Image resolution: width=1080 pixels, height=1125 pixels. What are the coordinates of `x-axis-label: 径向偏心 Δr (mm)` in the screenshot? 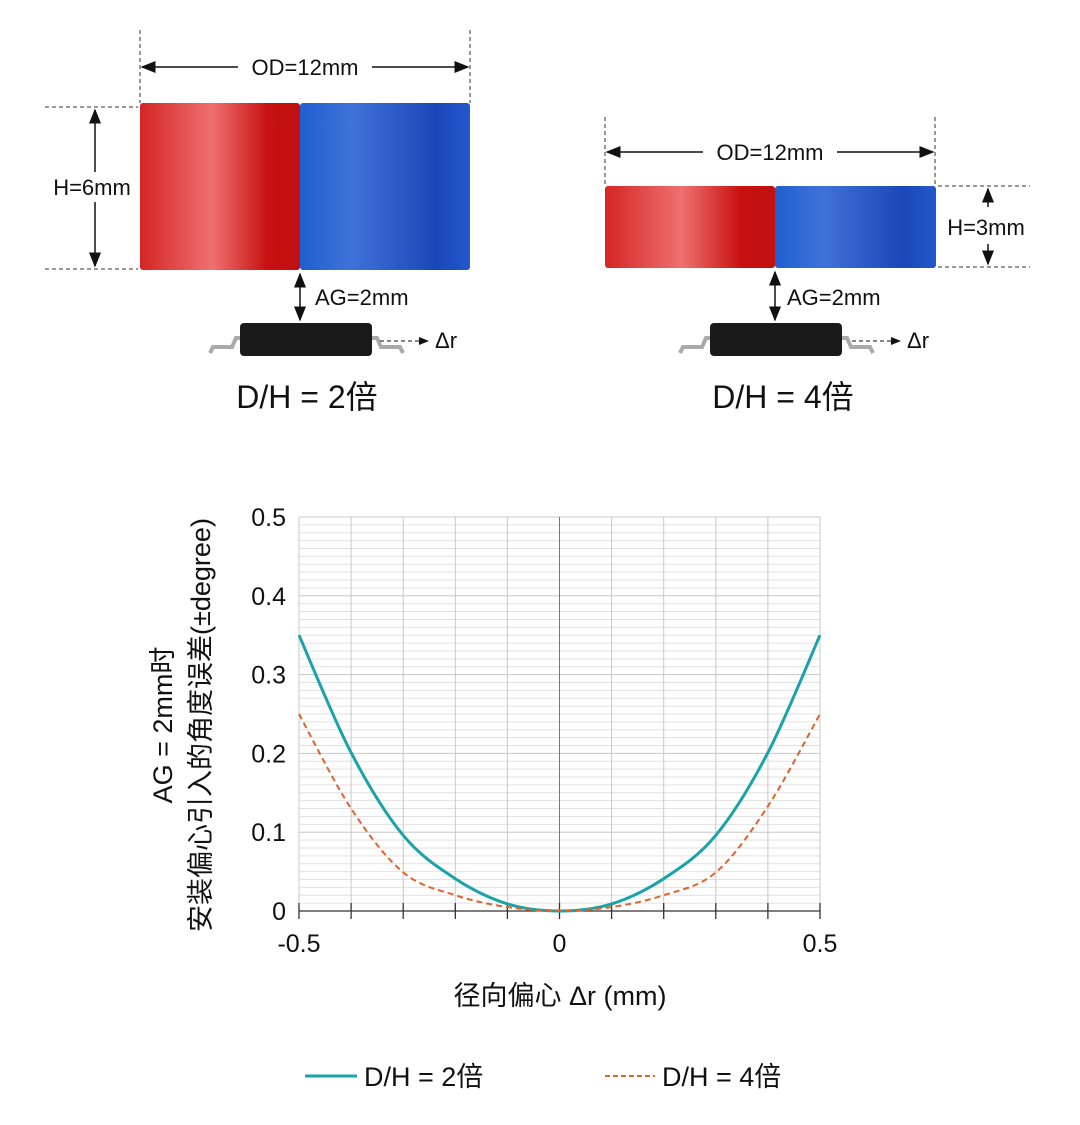 It's located at (560, 996).